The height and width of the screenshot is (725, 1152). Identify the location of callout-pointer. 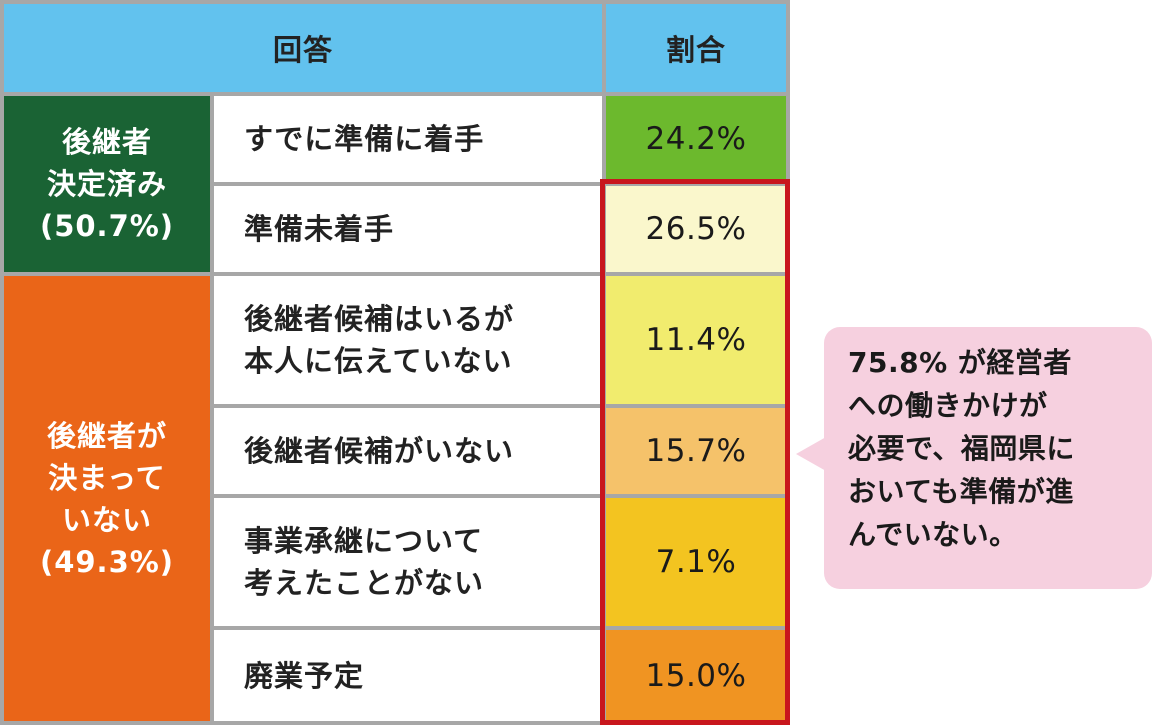
(811, 454).